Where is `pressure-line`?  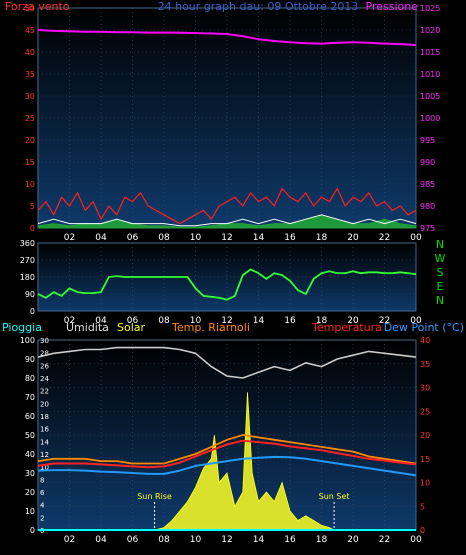 pressure-line is located at coordinates (227, 37).